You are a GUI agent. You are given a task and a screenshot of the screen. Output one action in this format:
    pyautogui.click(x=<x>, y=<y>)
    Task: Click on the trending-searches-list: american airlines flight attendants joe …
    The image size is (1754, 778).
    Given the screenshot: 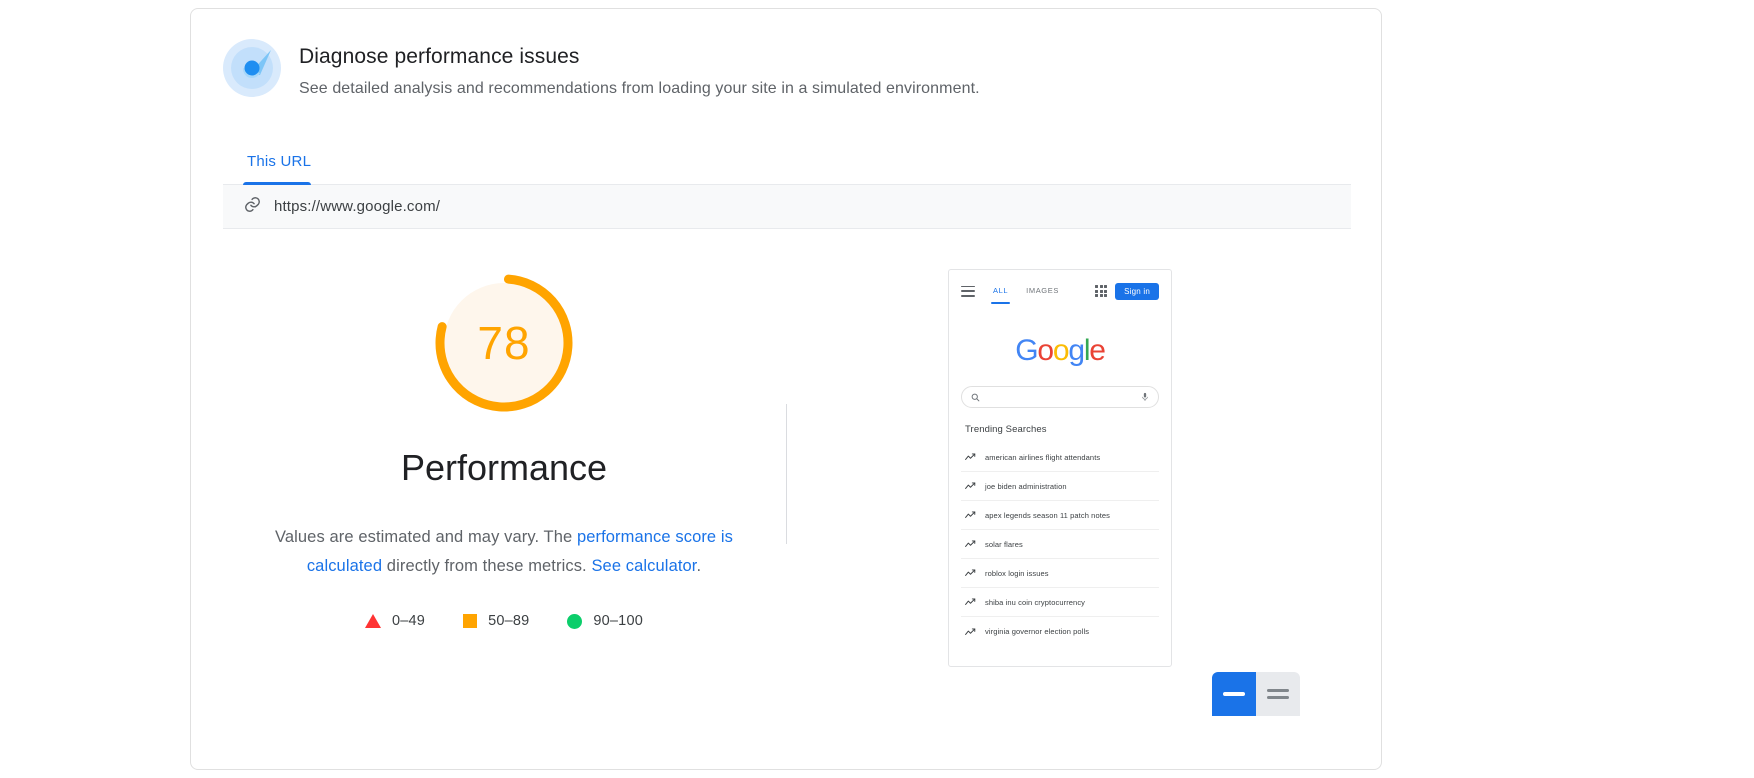 What is the action you would take?
    pyautogui.click(x=1060, y=544)
    